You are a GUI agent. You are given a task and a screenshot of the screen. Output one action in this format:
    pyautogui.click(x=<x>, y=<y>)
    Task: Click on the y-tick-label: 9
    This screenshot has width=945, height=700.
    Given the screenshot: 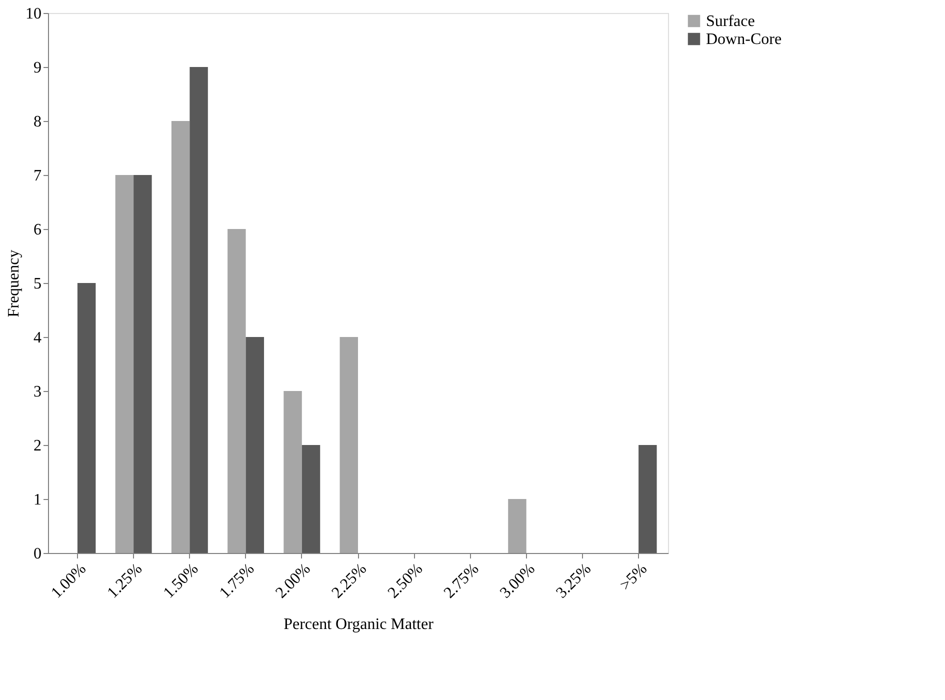 What is the action you would take?
    pyautogui.click(x=38, y=68)
    